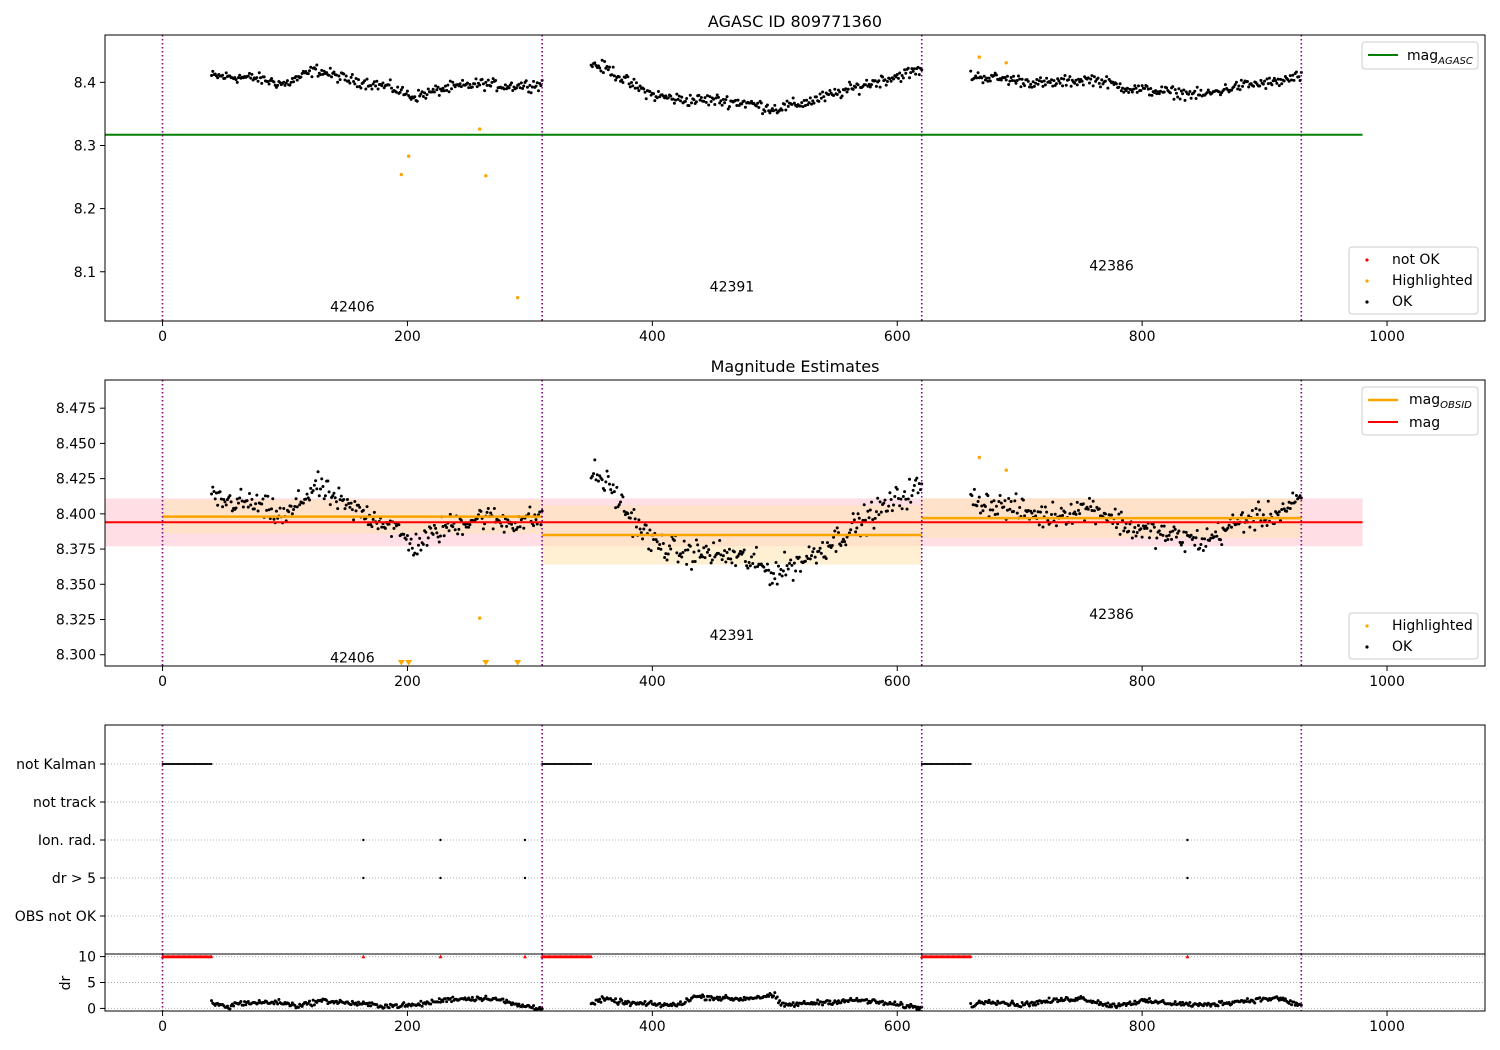 This screenshot has height=1050, width=1500. Describe the element at coordinates (85, 83) in the screenshot. I see `y-tick-label: 8.4` at that location.